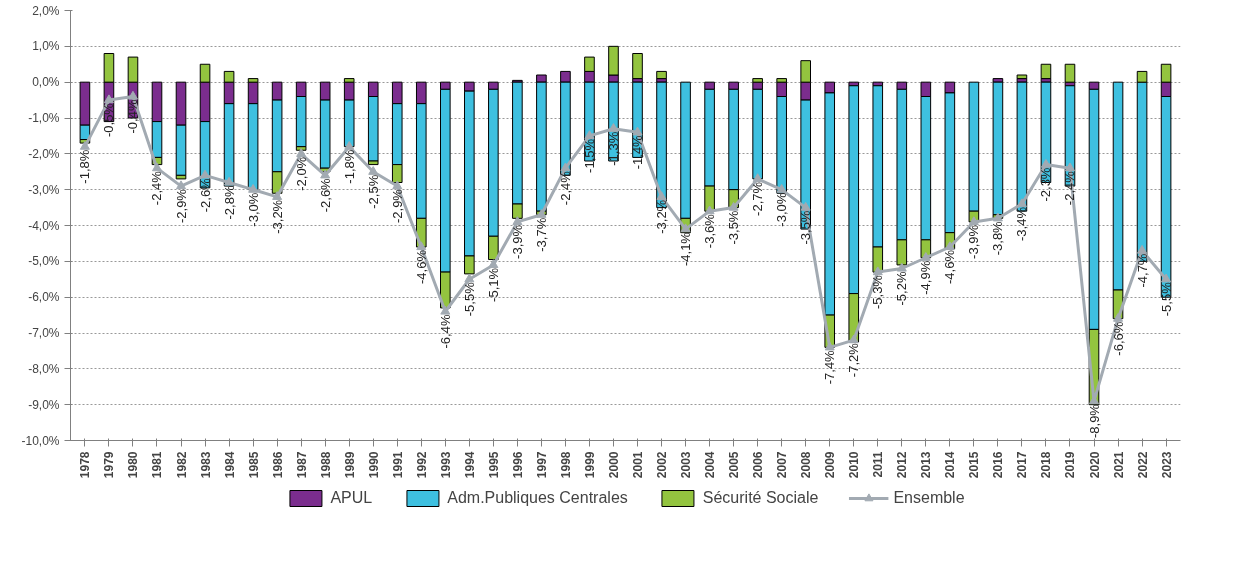 This screenshot has width=1235, height=585. What do you see at coordinates (44, 333) in the screenshot?
I see `y-tick-label: -7,0%` at bounding box center [44, 333].